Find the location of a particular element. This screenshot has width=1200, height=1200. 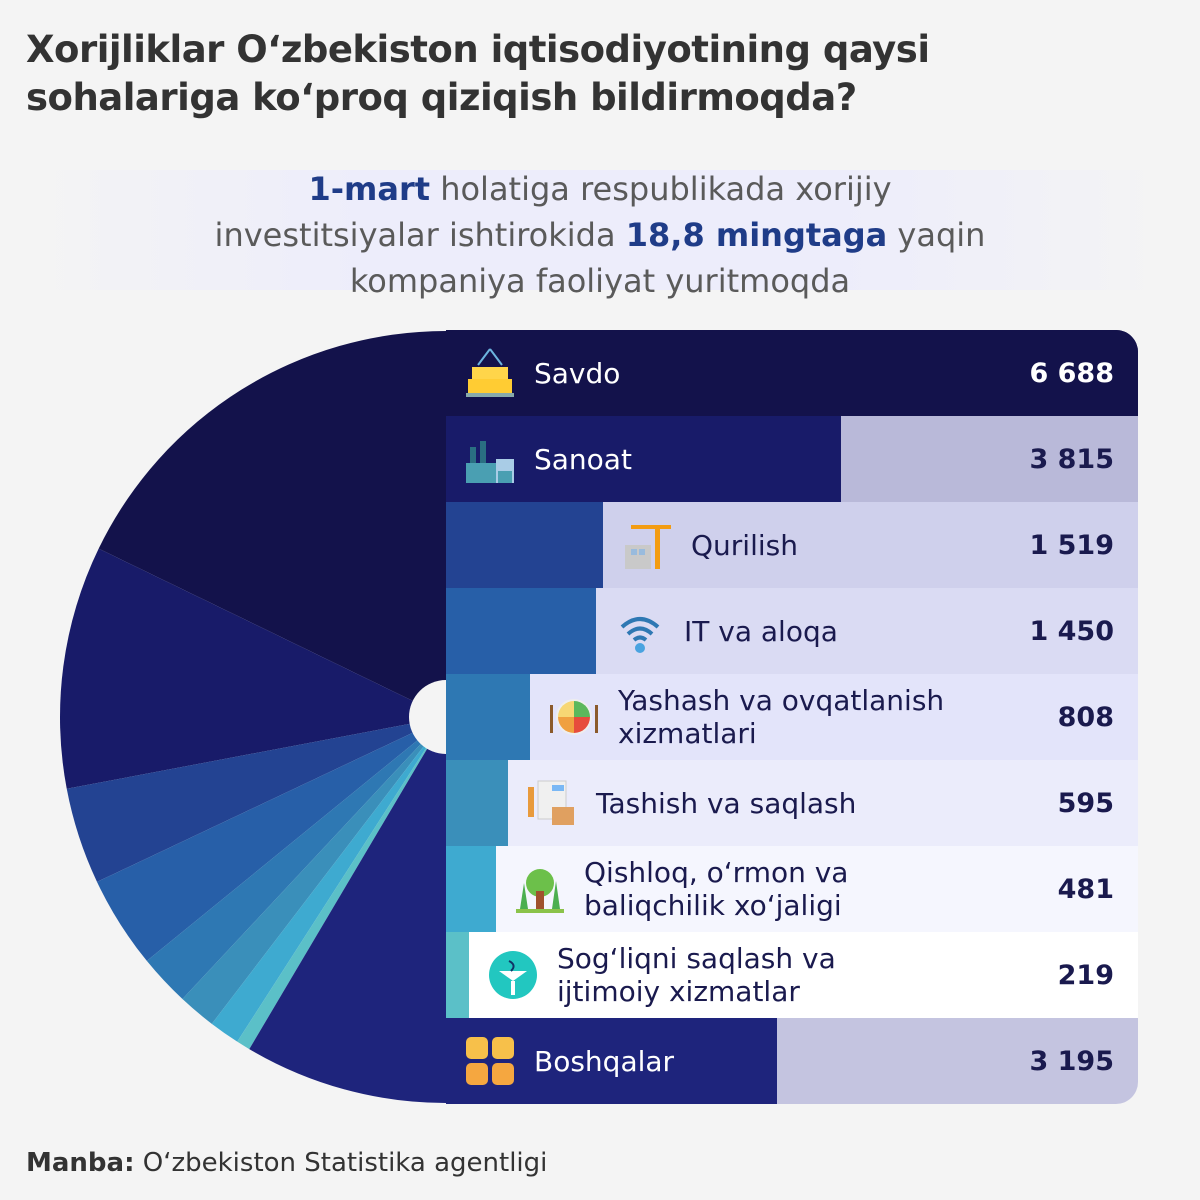

factory-icon is located at coordinates (490, 459).